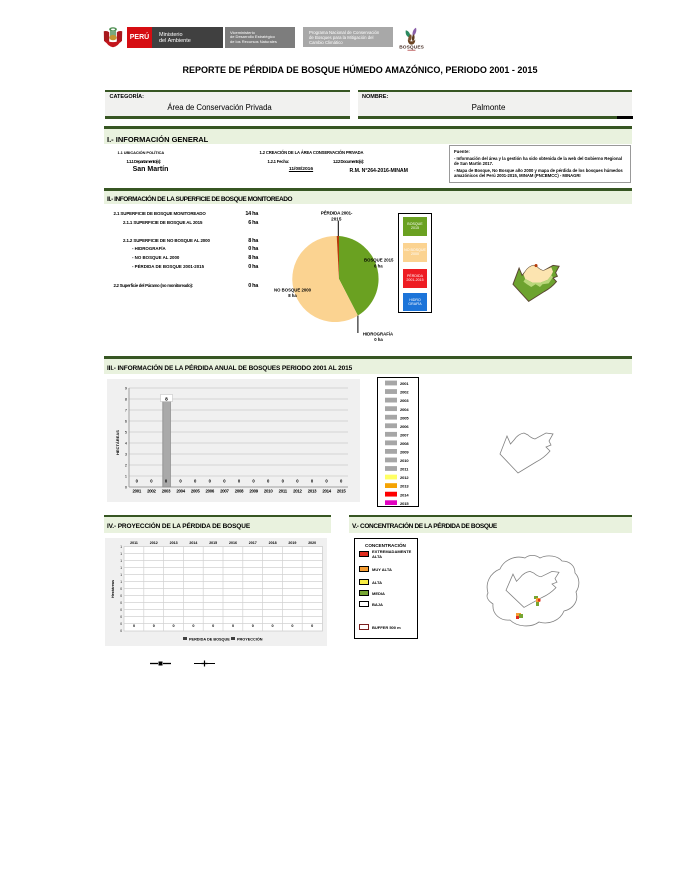 This screenshot has width=680, height=880. What do you see at coordinates (126, 433) in the screenshot?
I see `svg-text: 5` at bounding box center [126, 433].